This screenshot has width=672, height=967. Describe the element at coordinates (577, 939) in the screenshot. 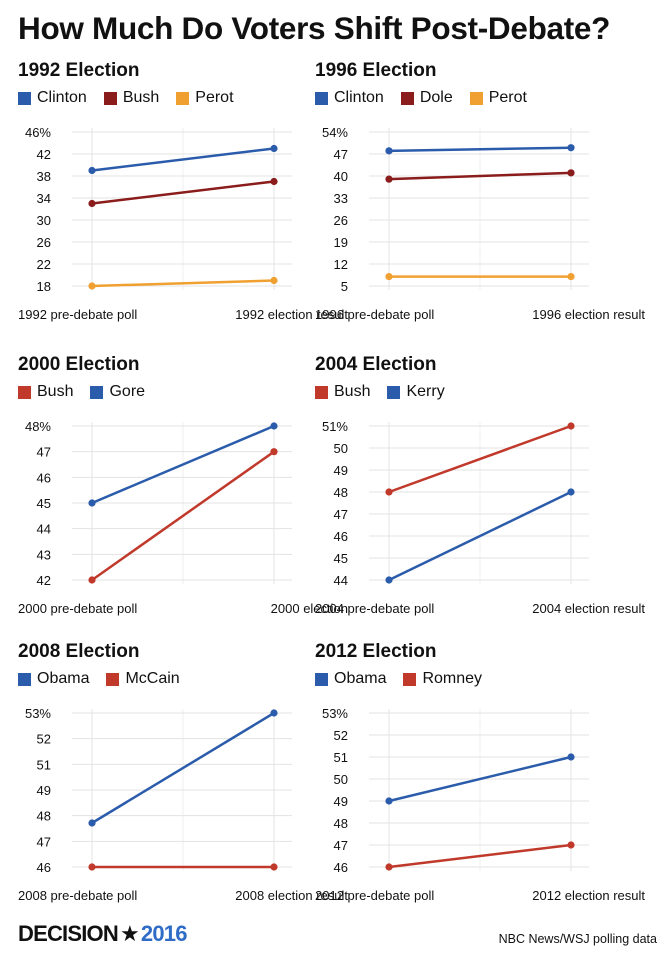

I see `source-note: NBC News/WSJ polling data` at that location.